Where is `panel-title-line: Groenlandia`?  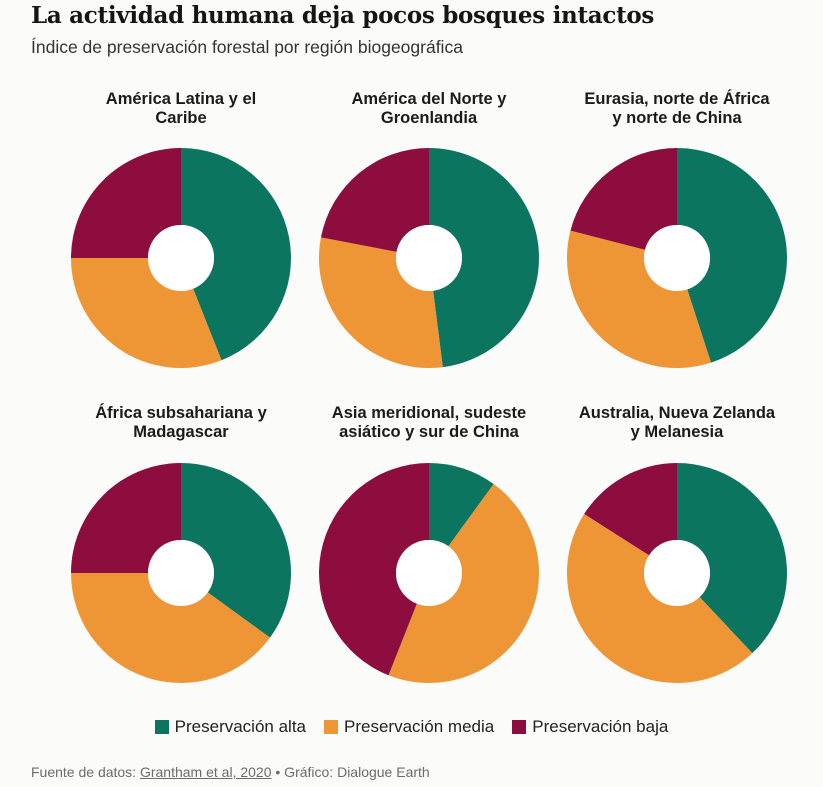
panel-title-line: Groenlandia is located at coordinates (429, 118).